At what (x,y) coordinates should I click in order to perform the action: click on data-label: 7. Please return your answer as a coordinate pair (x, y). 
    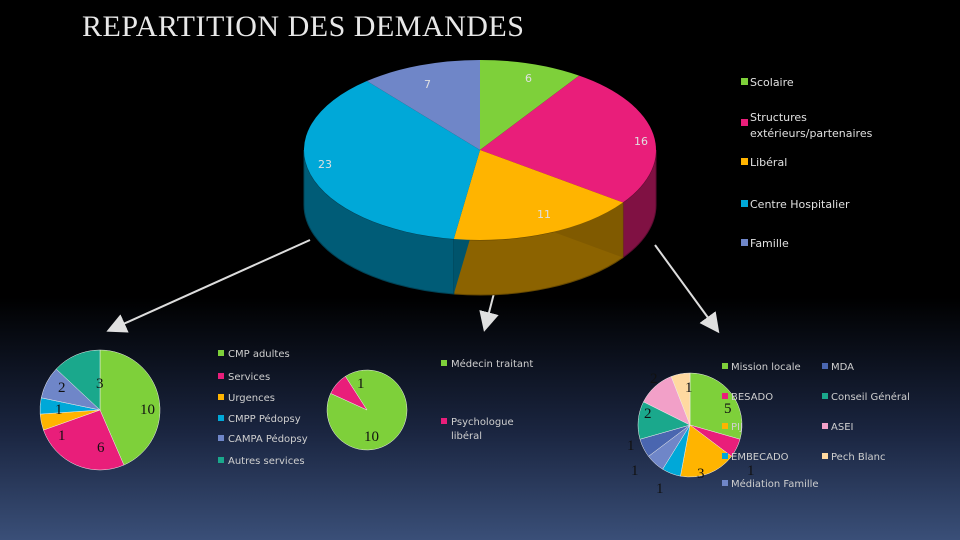
    Looking at the image, I should click on (427, 84).